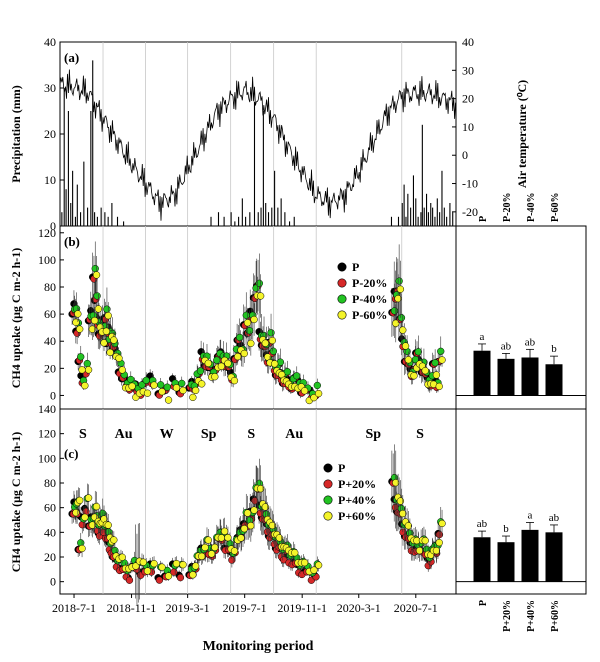 The image size is (600, 662). Describe the element at coordinates (16, 133) in the screenshot. I see `precipitation-axis-title: Precipitation (mm)` at that location.